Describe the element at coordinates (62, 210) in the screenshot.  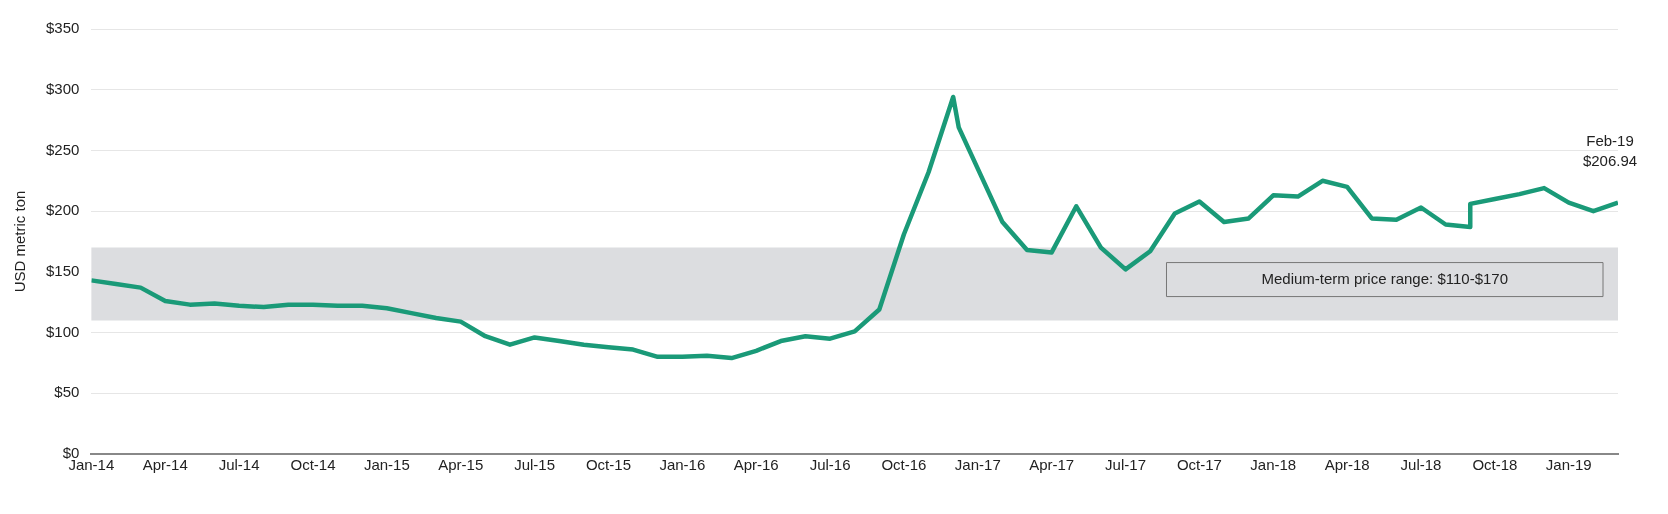
I see `y-tick-label: $200` at that location.